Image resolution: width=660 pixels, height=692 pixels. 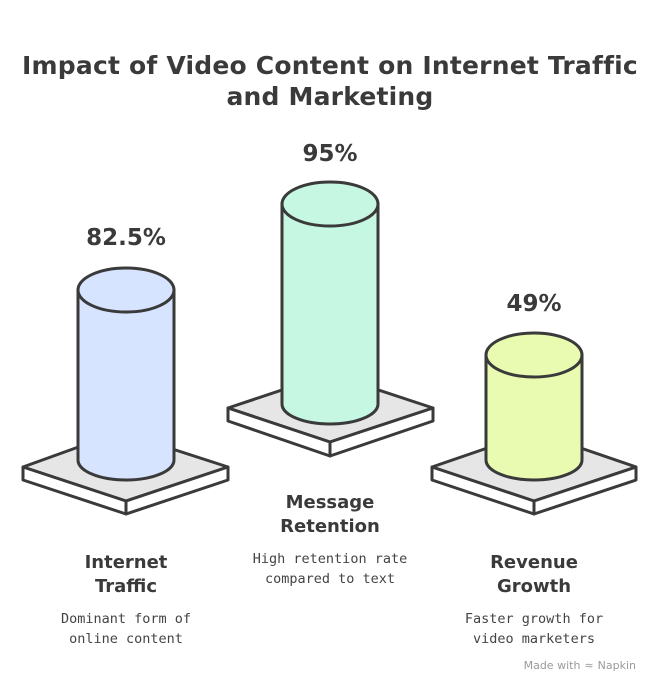 What do you see at coordinates (534, 575) in the screenshot?
I see `label-revenue-growth: Revenue Growth` at bounding box center [534, 575].